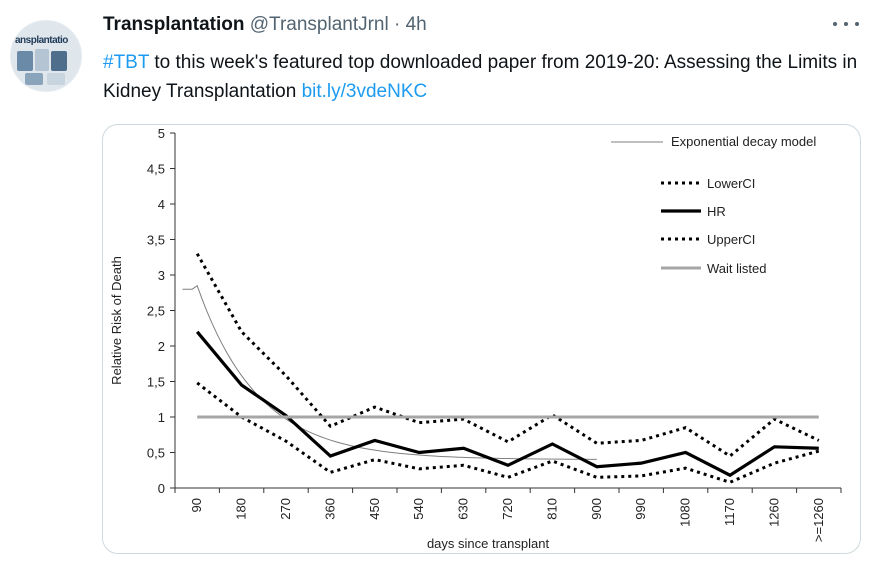 Image resolution: width=879 pixels, height=564 pixels. I want to click on x-tick-label: 270, so click(285, 509).